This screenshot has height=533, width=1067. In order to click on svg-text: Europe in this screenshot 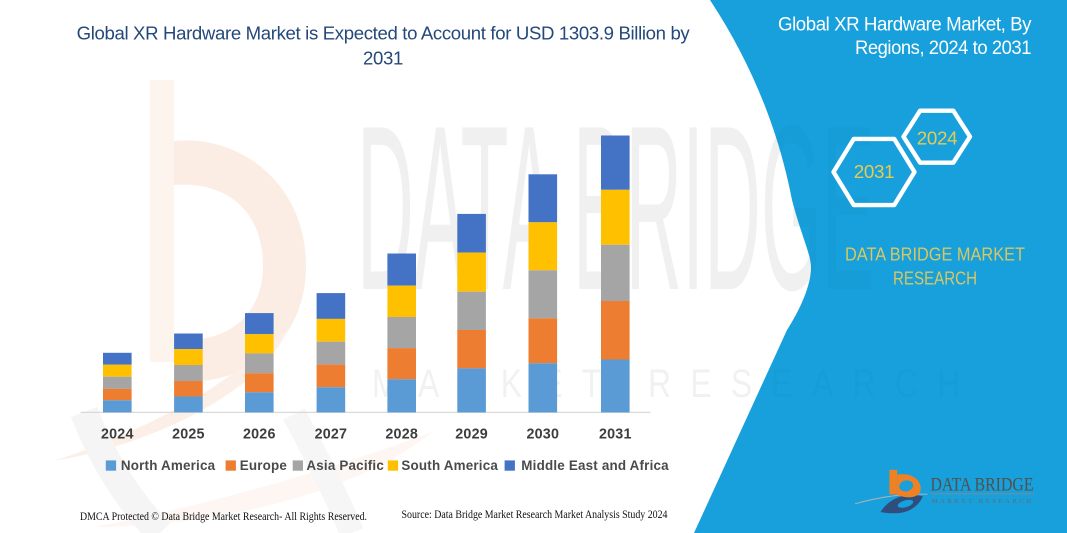, I will do `click(263, 465)`.